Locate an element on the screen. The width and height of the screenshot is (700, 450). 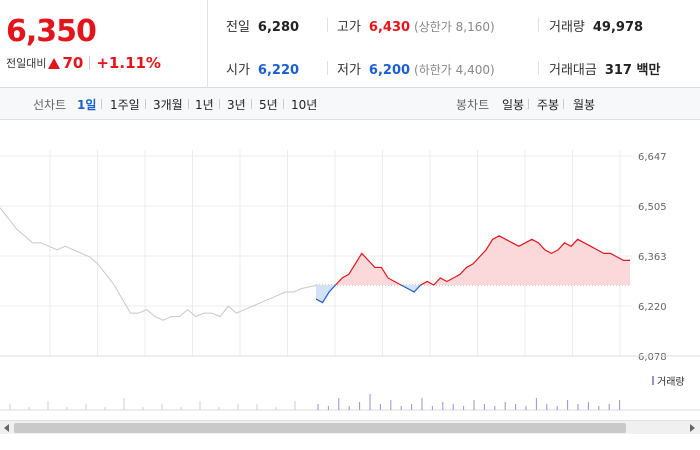
volume-legend: 거래량 is located at coordinates (668, 380).